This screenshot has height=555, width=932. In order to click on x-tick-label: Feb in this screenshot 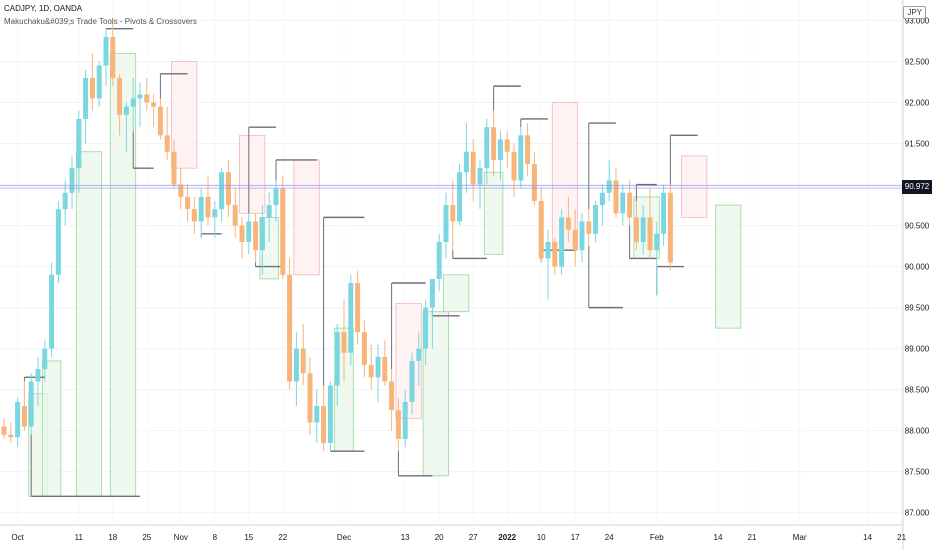, I will do `click(657, 537)`.